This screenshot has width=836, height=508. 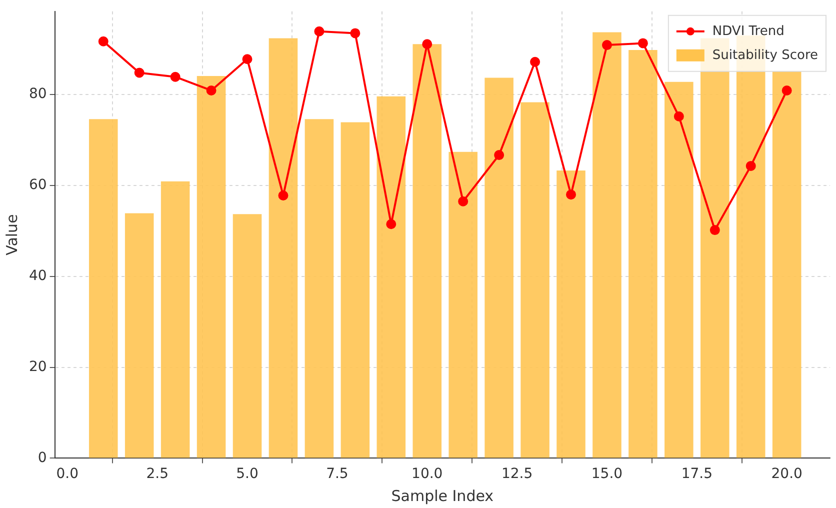 What do you see at coordinates (442, 495) in the screenshot?
I see `x-axis-title: Sample Index` at bounding box center [442, 495].